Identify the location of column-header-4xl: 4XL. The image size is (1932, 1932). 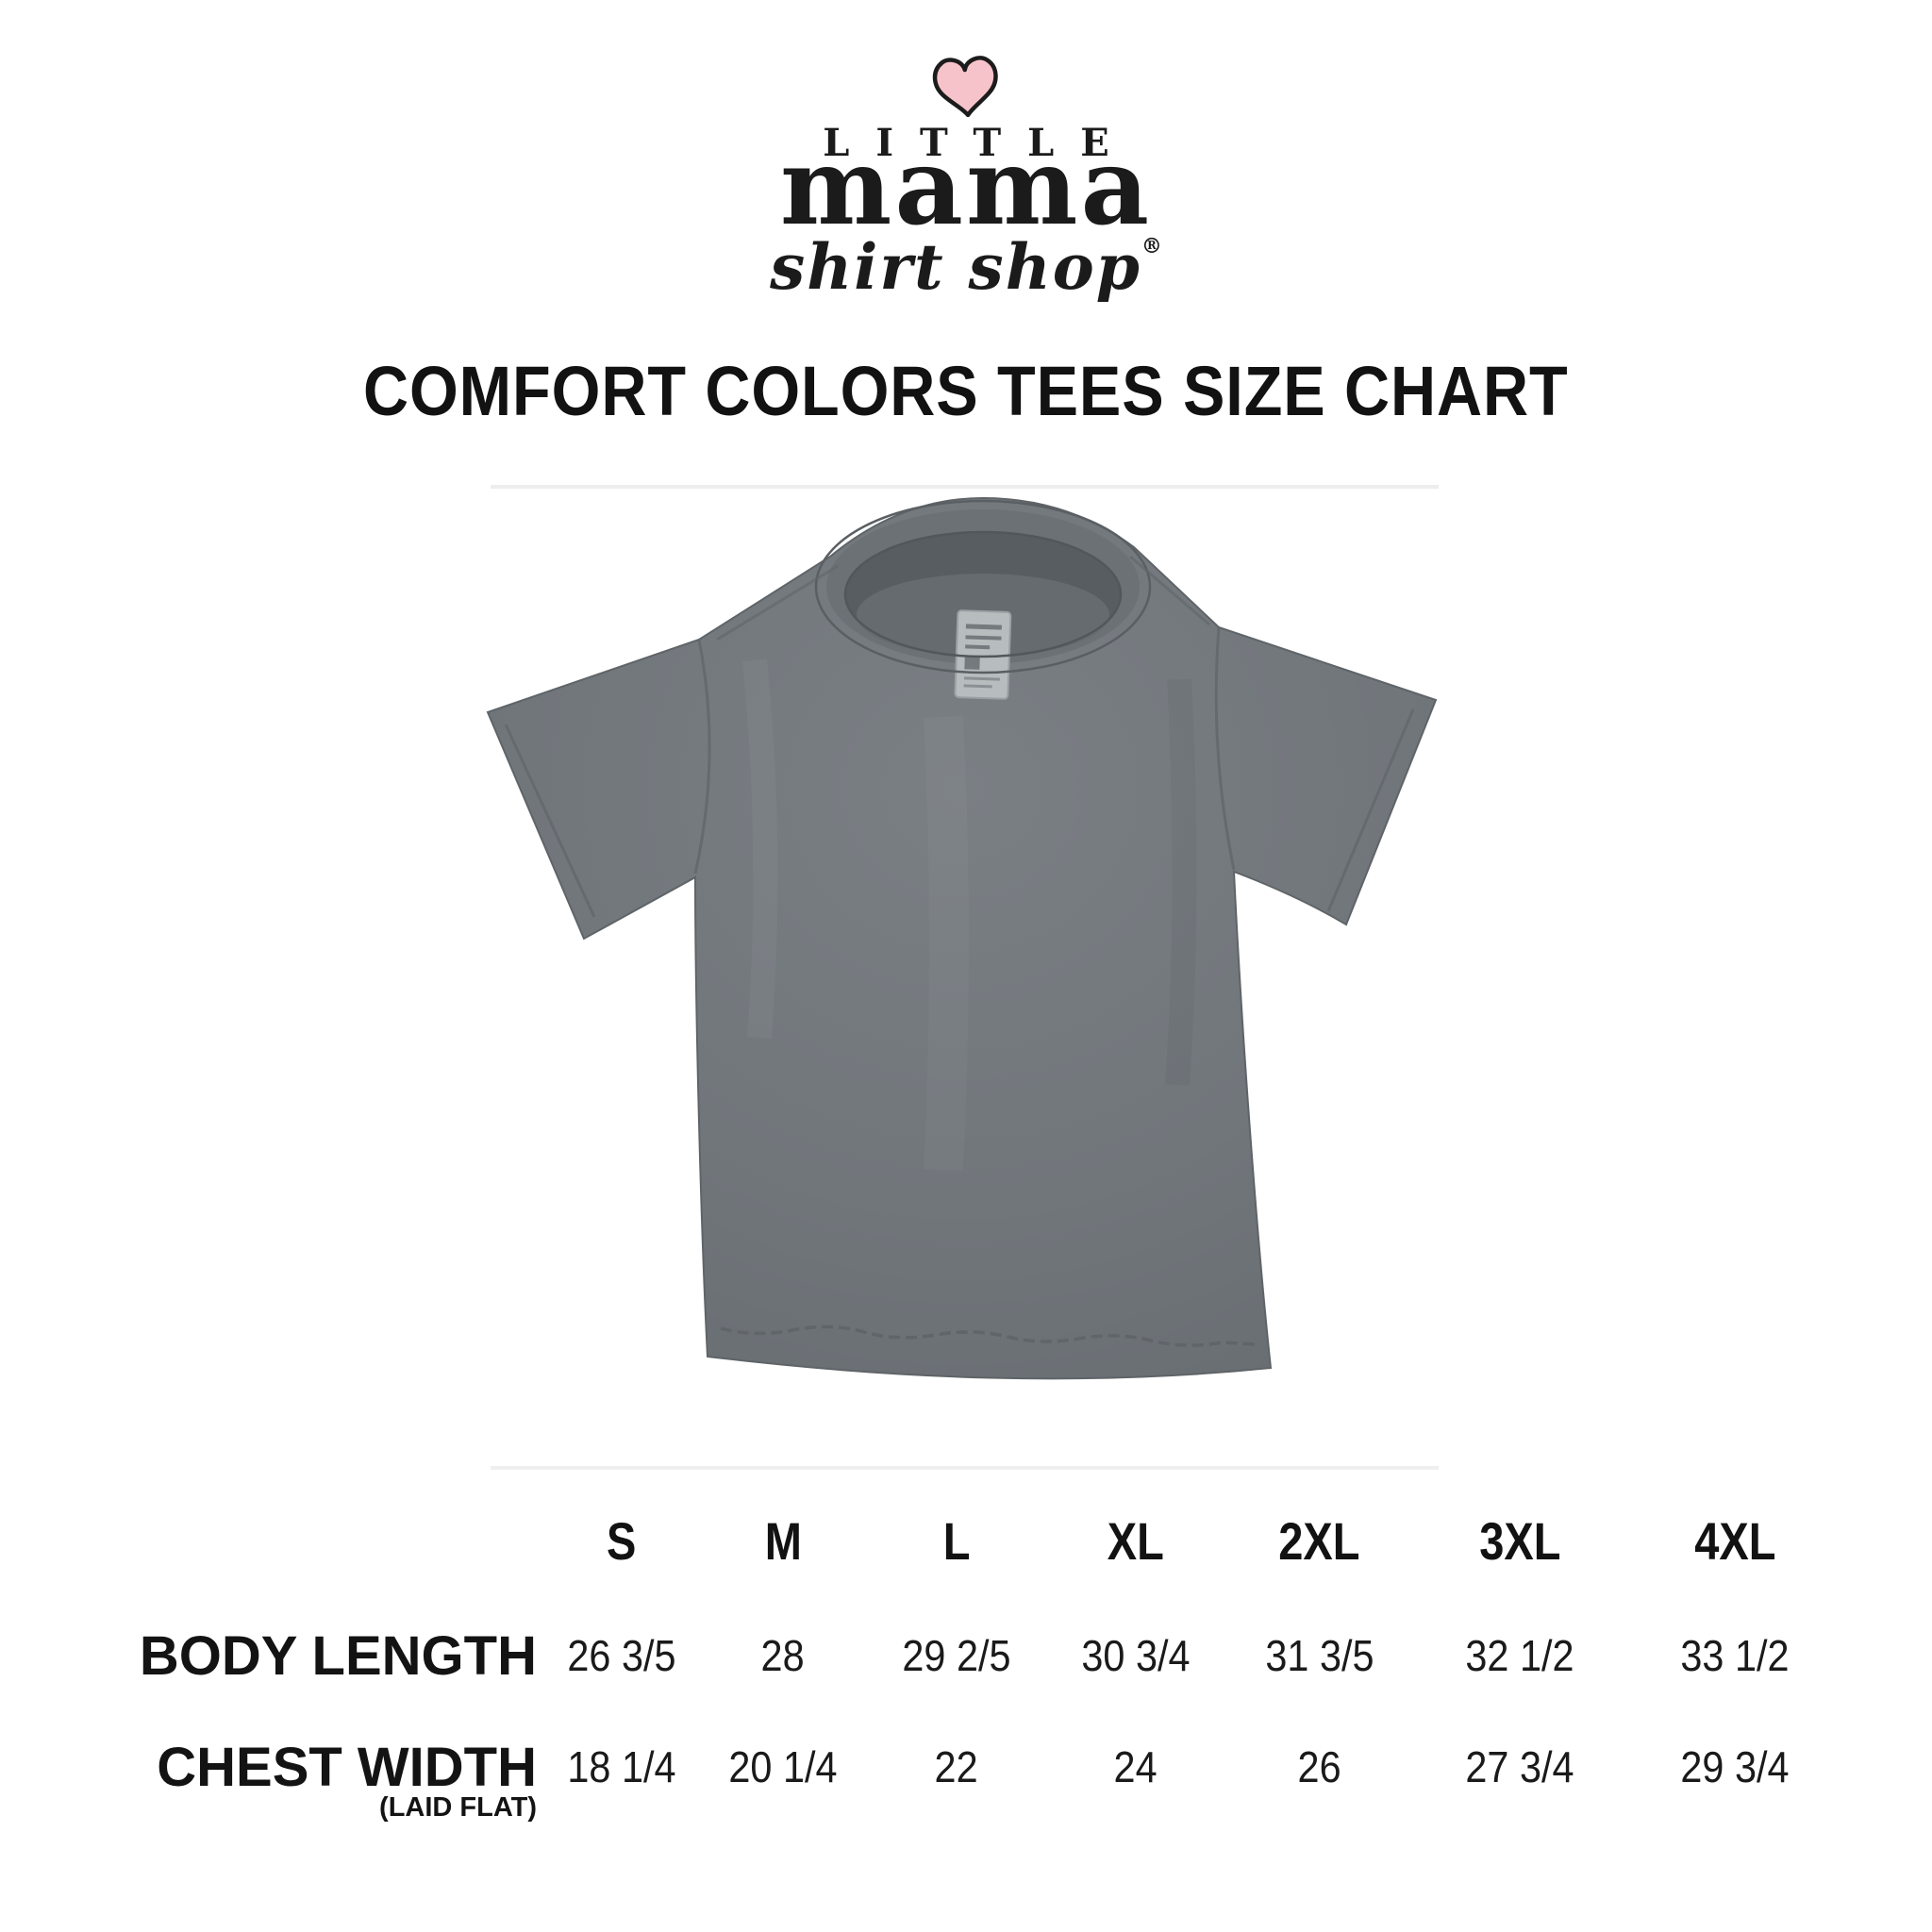
(1735, 1541).